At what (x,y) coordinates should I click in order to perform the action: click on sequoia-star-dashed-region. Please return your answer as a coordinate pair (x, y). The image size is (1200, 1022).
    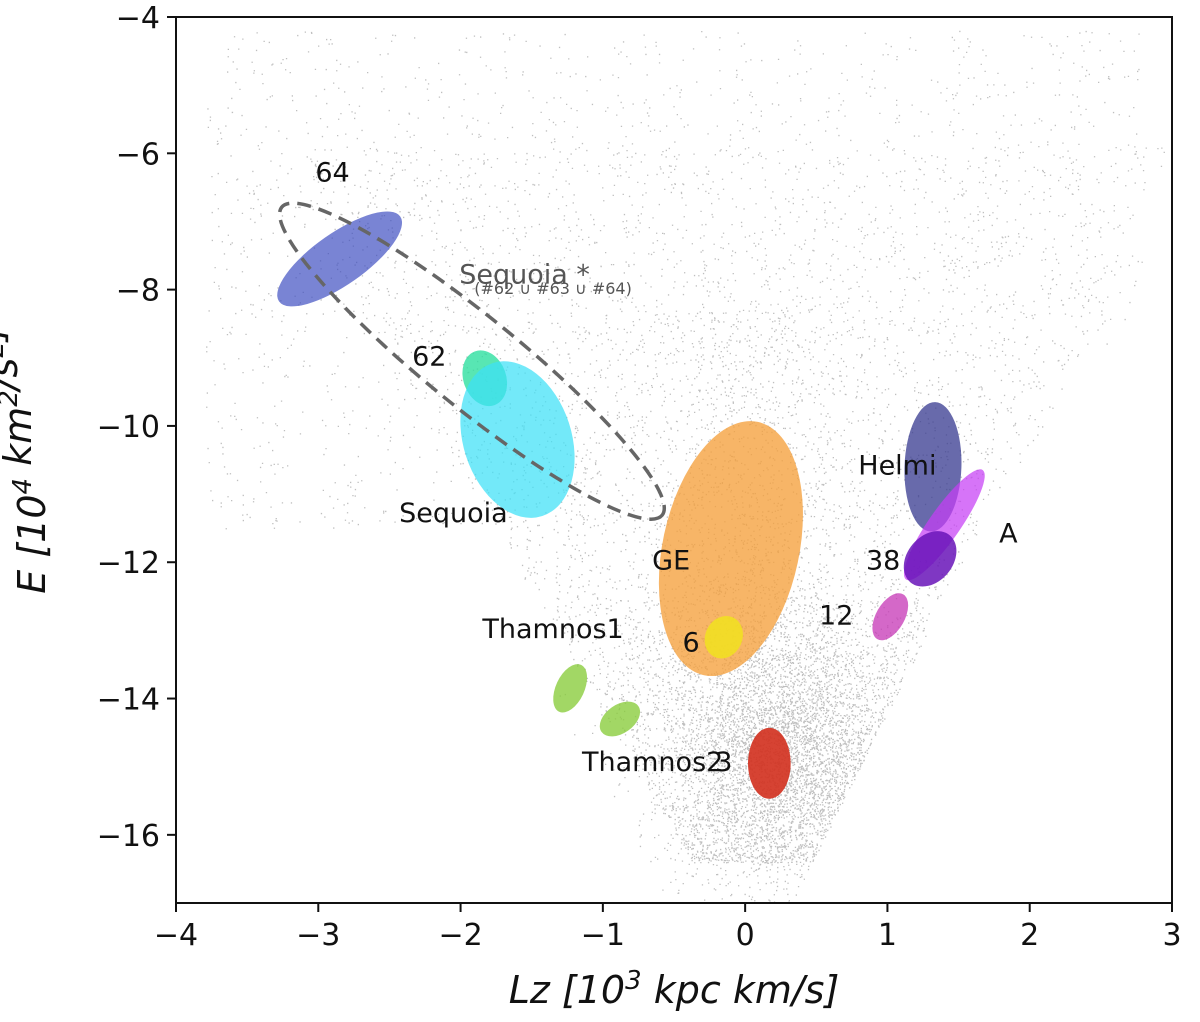
    Looking at the image, I should click on (472, 361).